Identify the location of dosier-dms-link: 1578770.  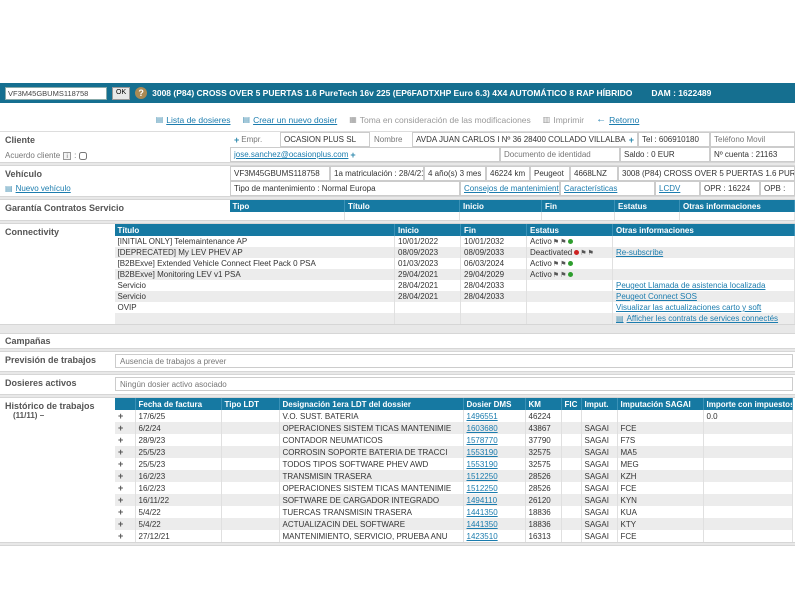
(482, 440).